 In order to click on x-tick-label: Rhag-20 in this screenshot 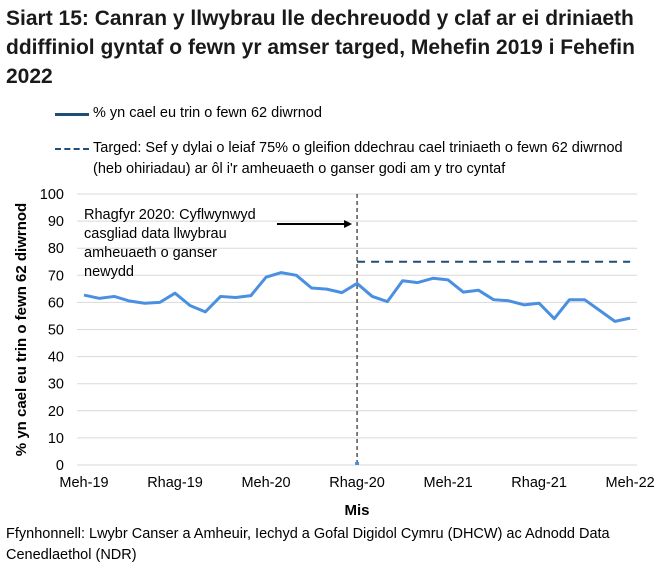, I will do `click(357, 483)`.